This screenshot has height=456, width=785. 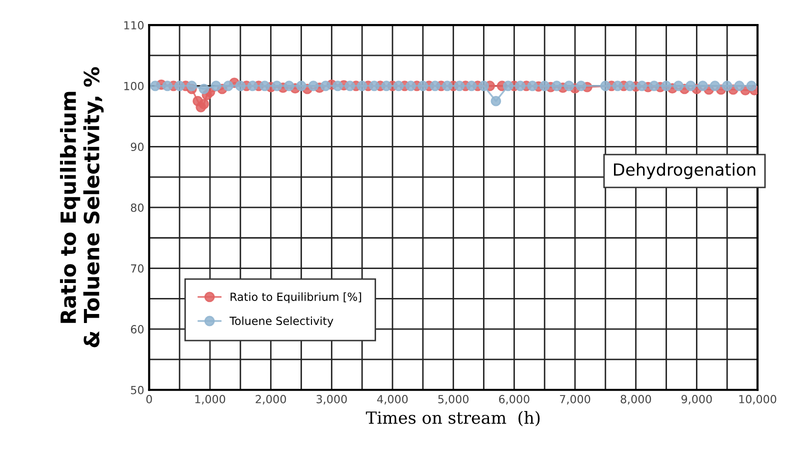 What do you see at coordinates (271, 399) in the screenshot?
I see `x-tick-label: 2,000` at bounding box center [271, 399].